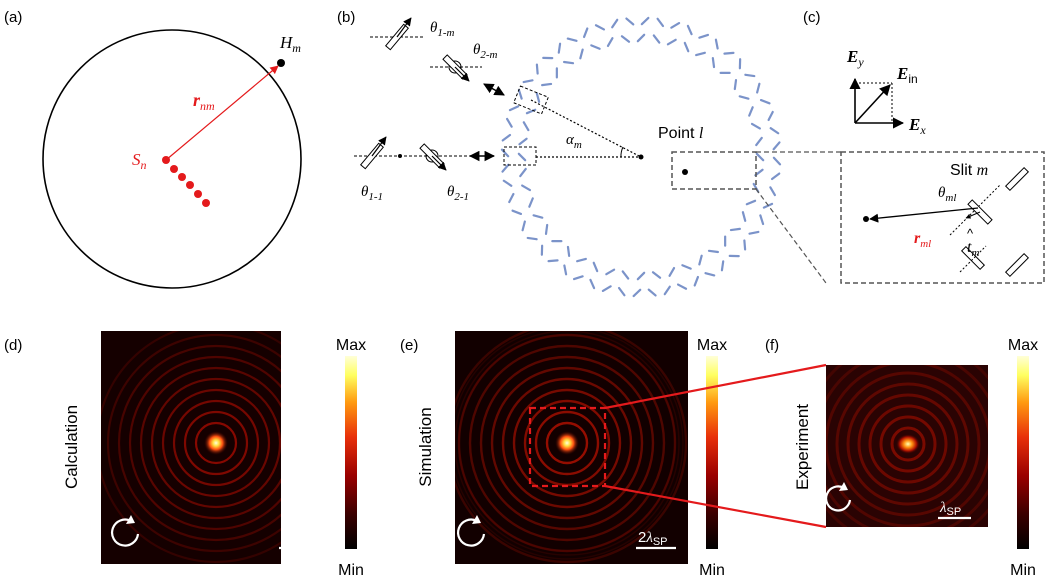  What do you see at coordinates (812, 17) in the screenshot?
I see `panel-c-label: (c)` at bounding box center [812, 17].